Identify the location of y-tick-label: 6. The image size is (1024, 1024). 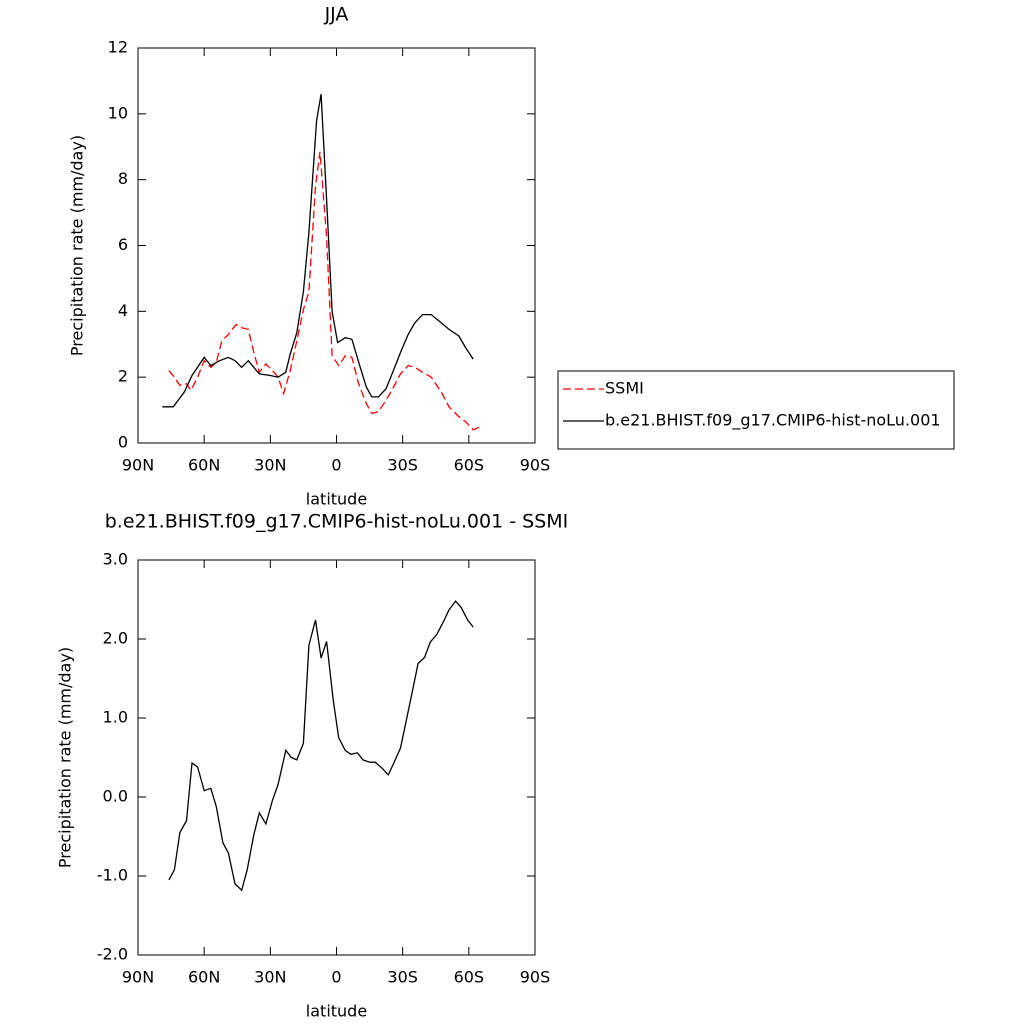
(123, 244).